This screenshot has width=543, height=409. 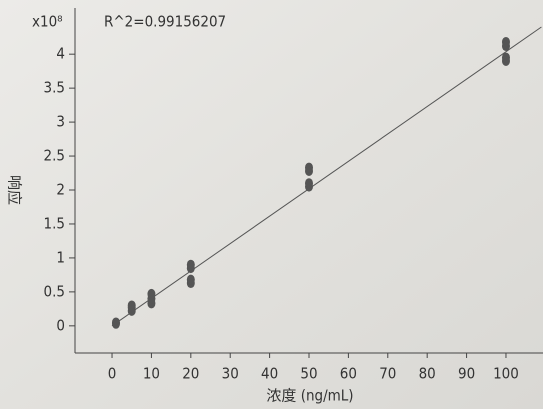 What do you see at coordinates (151, 374) in the screenshot?
I see `x-tick-label: 10` at bounding box center [151, 374].